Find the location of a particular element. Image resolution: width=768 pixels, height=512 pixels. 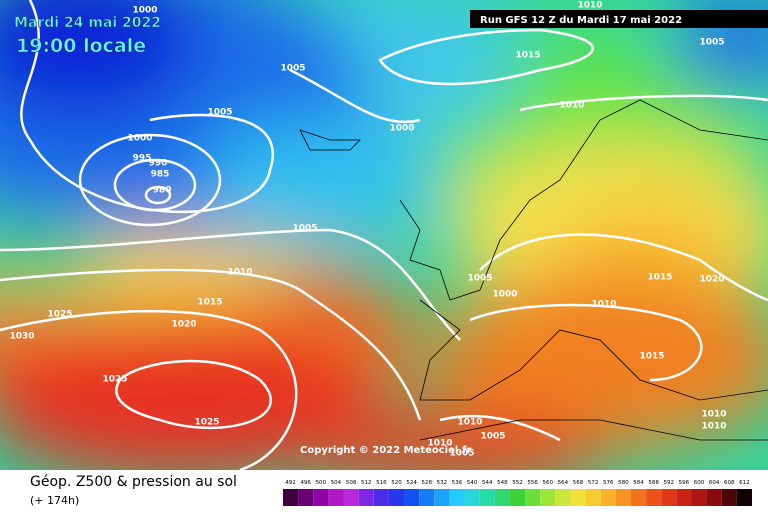

isobar-label: 980 is located at coordinates (162, 191).